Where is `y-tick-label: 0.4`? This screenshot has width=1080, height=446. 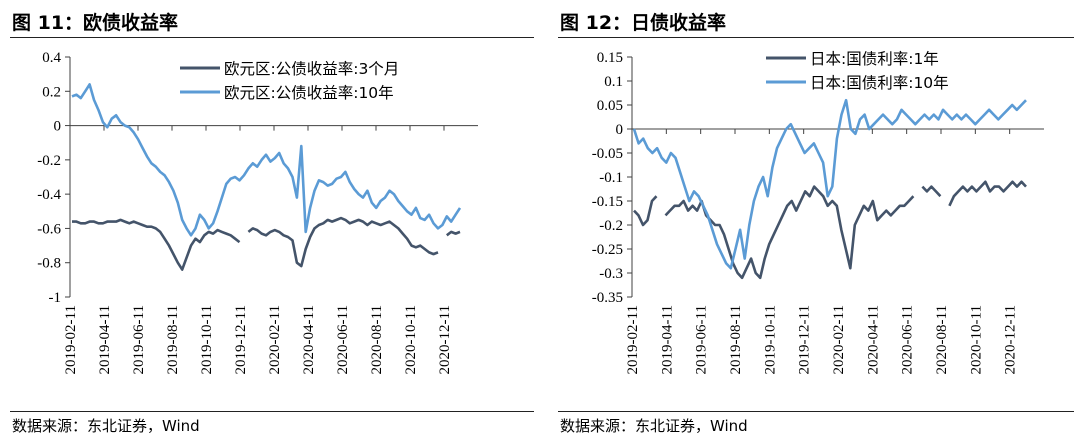
y-tick-label: 0.4 is located at coordinates (51, 58).